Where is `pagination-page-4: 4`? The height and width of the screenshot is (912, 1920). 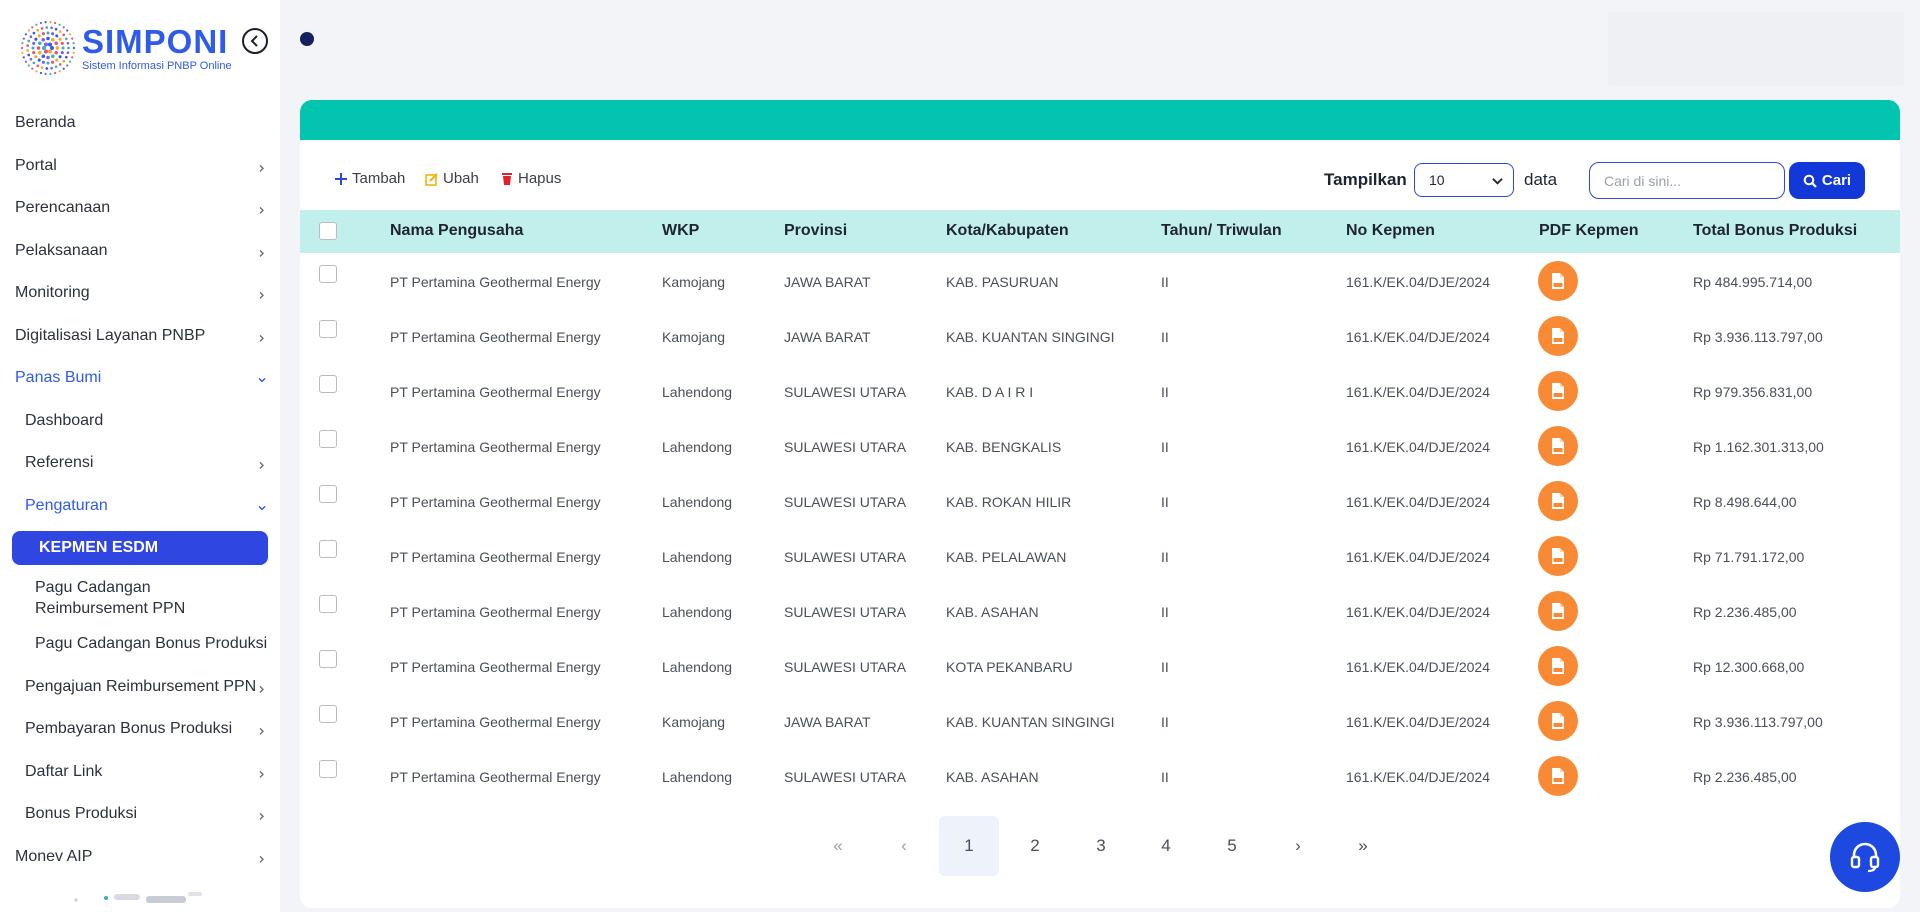 pagination-page-4: 4 is located at coordinates (1166, 845).